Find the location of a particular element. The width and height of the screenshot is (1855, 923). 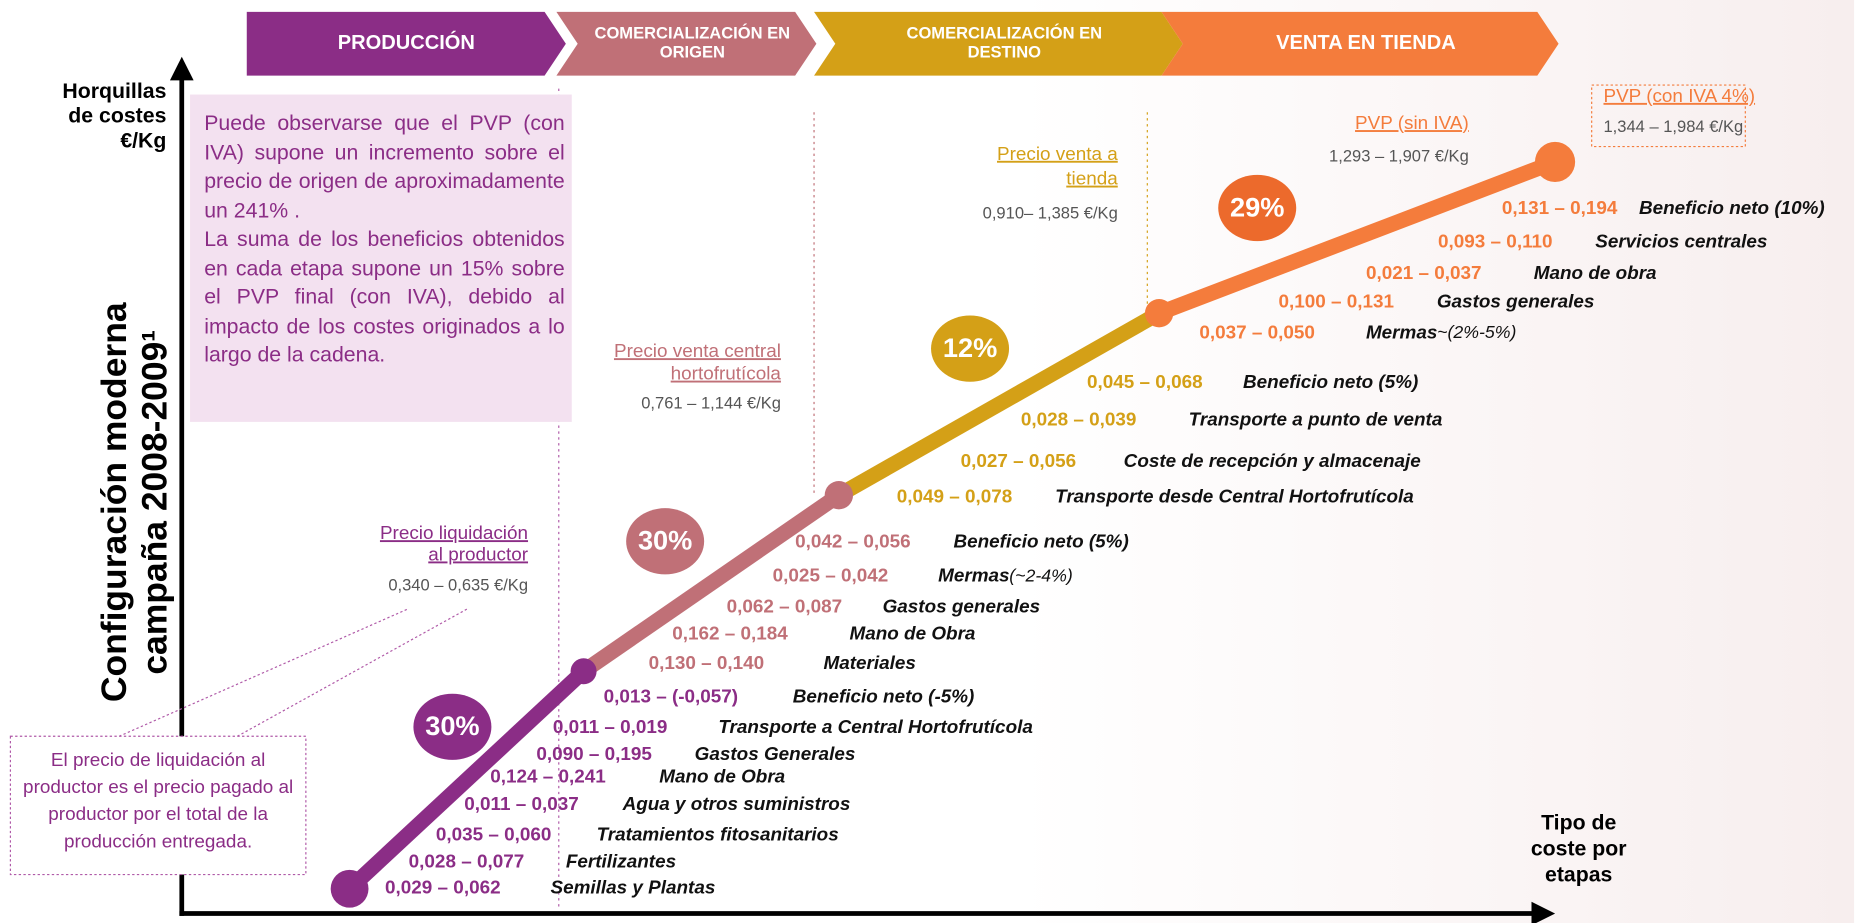

x-axis-label: Tipo de is located at coordinates (1578, 822).